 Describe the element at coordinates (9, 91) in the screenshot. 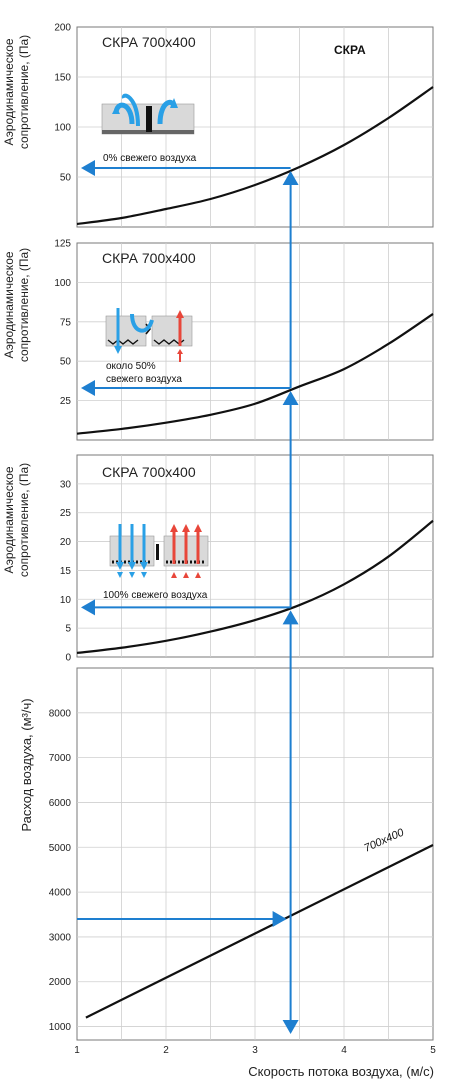

I see `panel-1-ylabel-line1: Аэродинамическое` at that location.